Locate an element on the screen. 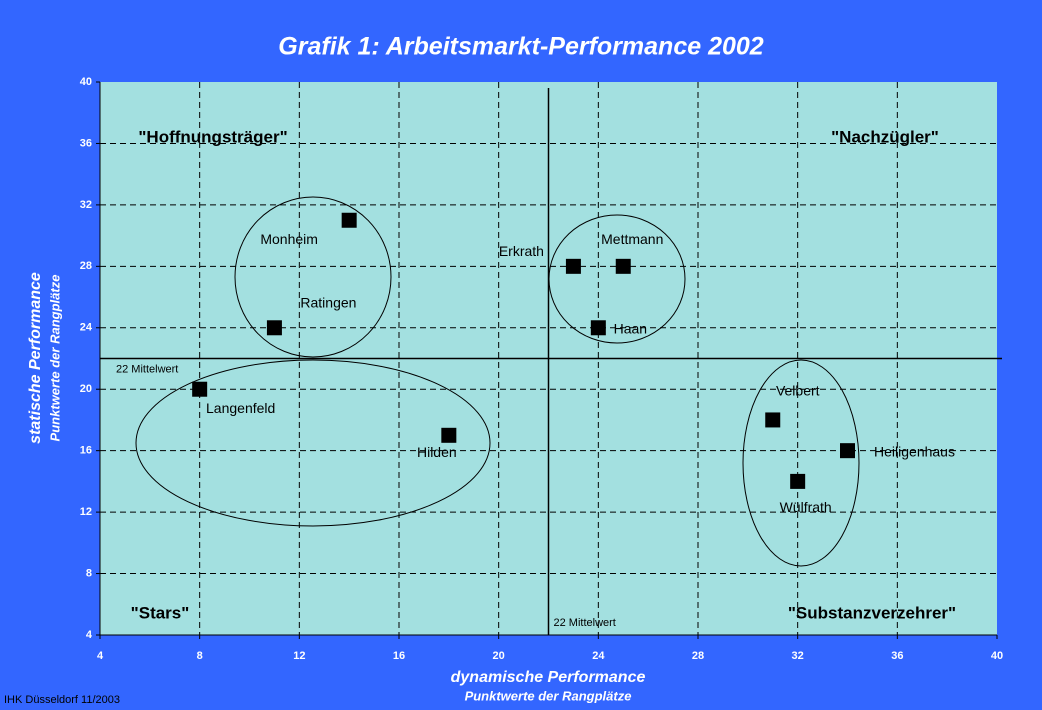 The image size is (1042, 710). point-label: Ratingen is located at coordinates (328, 302).